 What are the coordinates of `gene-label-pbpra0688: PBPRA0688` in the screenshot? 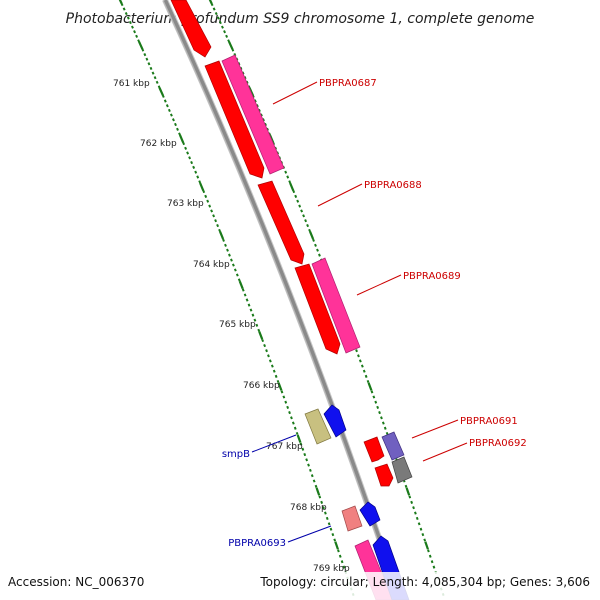 It's located at (393, 185).